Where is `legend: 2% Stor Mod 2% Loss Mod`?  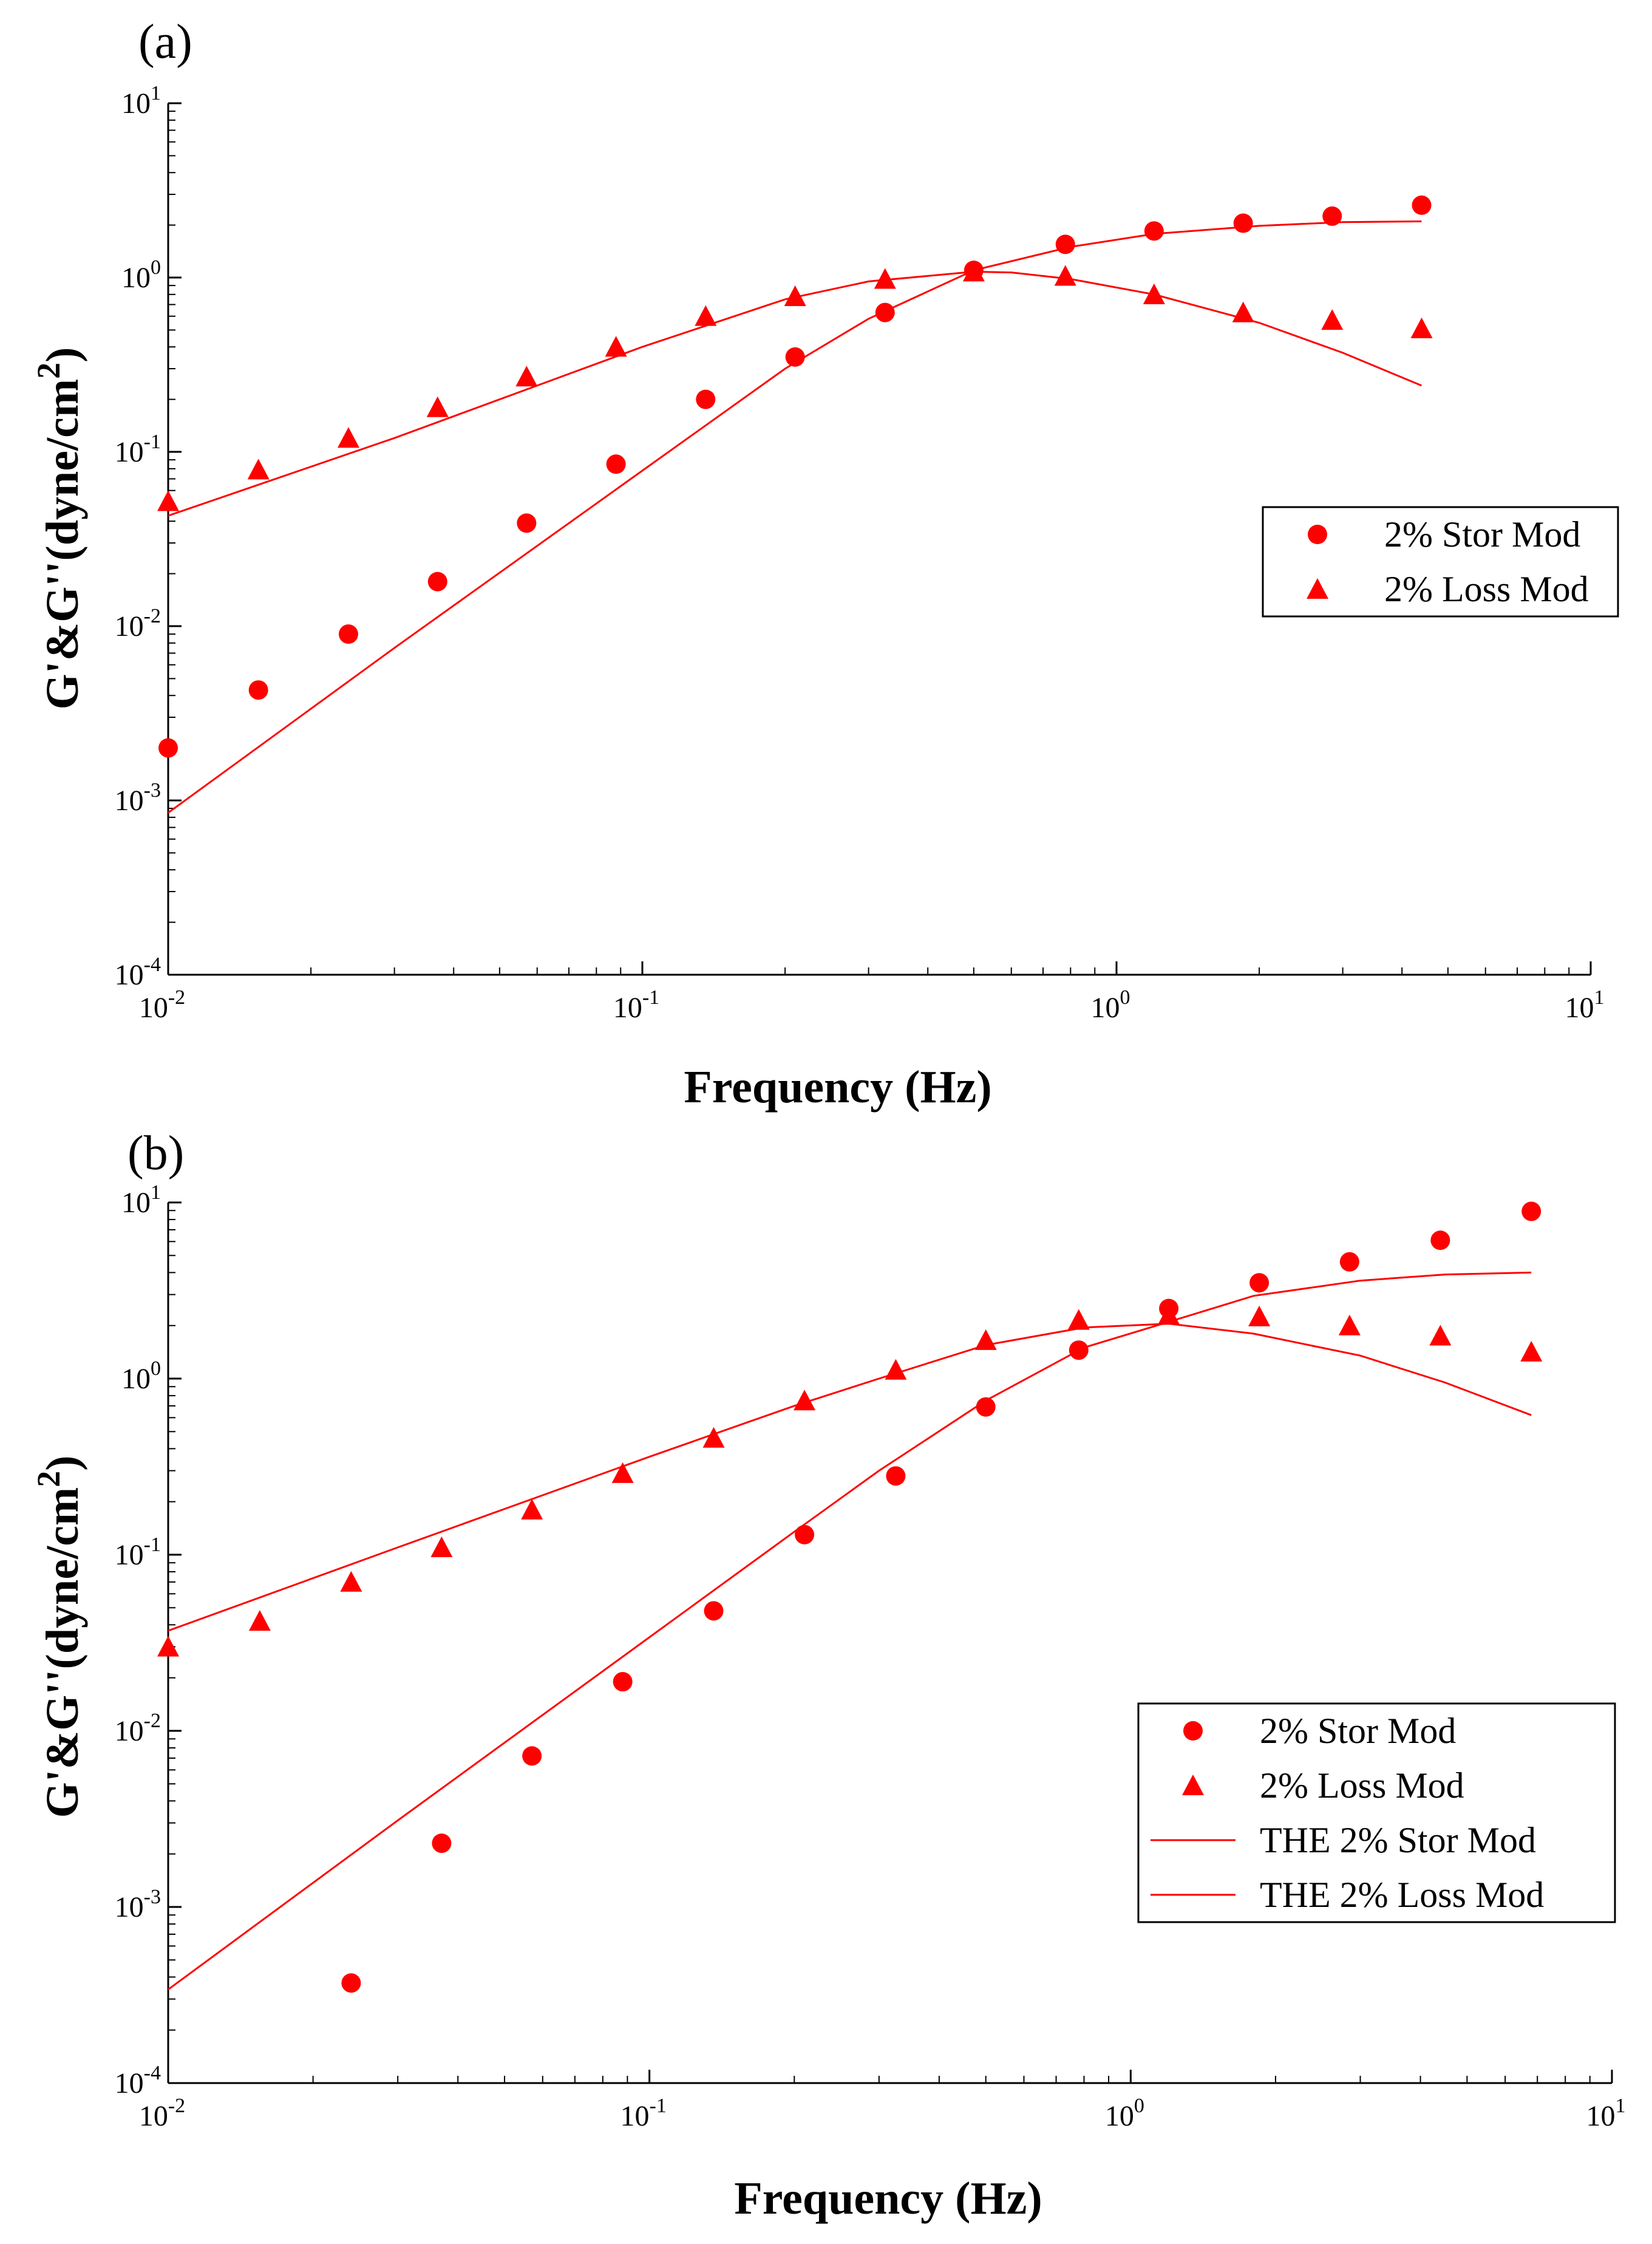
legend: 2% Stor Mod 2% Loss Mod is located at coordinates (1441, 562).